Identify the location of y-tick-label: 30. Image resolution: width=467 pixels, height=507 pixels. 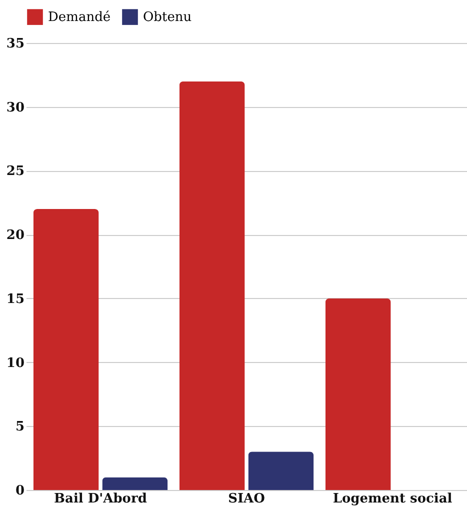
(15, 108).